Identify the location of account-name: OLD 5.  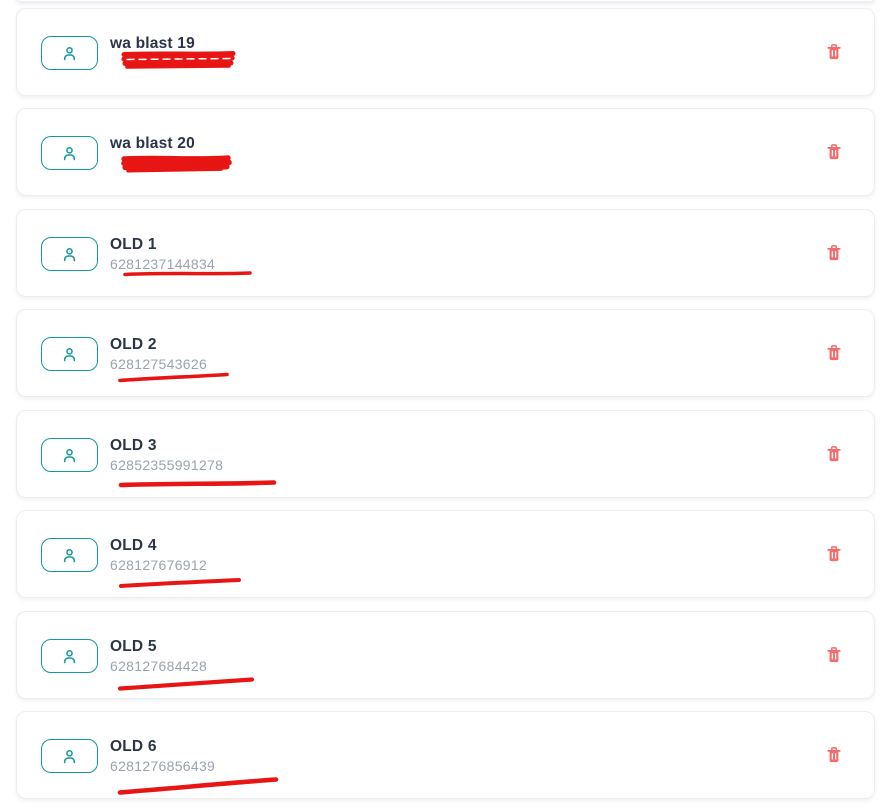
(133, 646).